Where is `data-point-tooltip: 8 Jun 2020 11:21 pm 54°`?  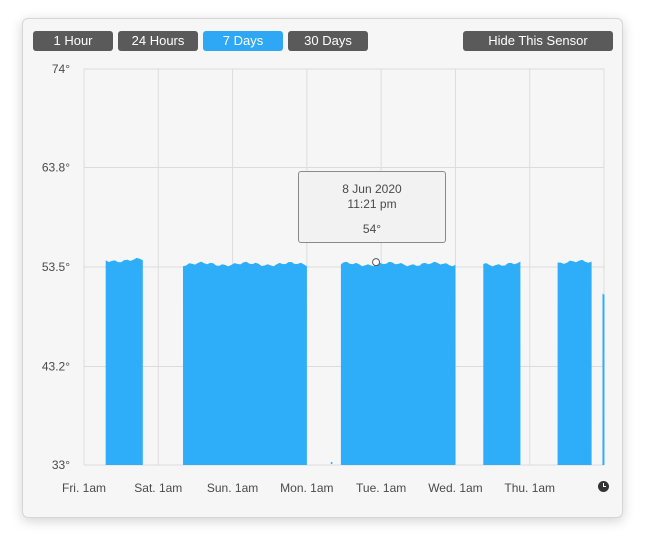
data-point-tooltip: 8 Jun 2020 11:21 pm 54° is located at coordinates (372, 207).